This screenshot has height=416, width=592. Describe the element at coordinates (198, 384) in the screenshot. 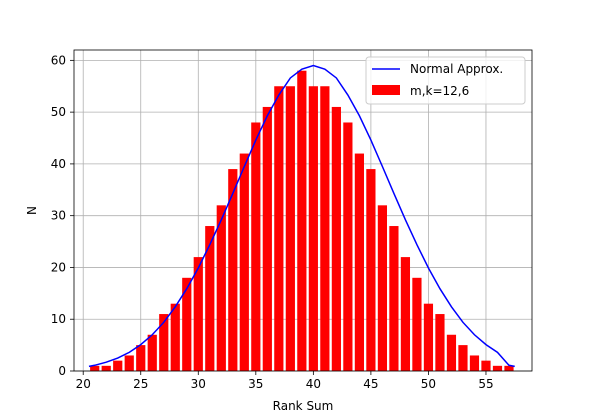

I see `x-tick-label: 30` at that location.